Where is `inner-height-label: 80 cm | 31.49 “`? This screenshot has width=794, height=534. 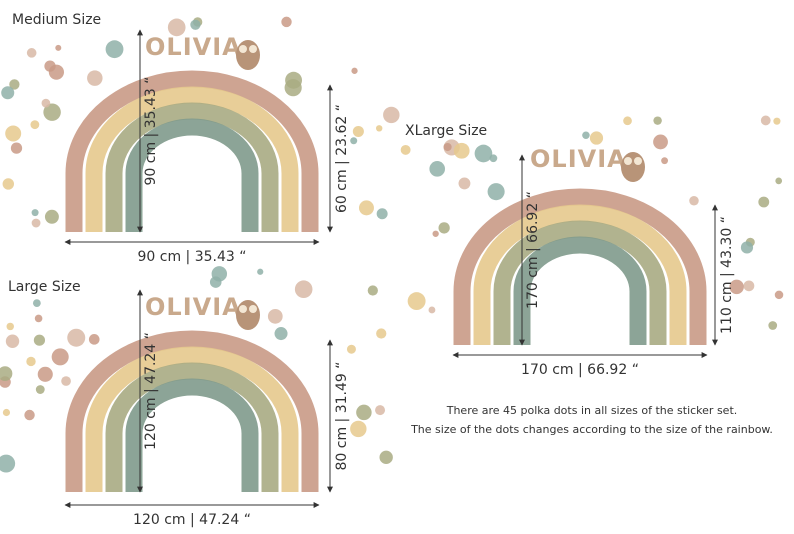
inner-height-label: 80 cm | 31.49 “ is located at coordinates (342, 416).